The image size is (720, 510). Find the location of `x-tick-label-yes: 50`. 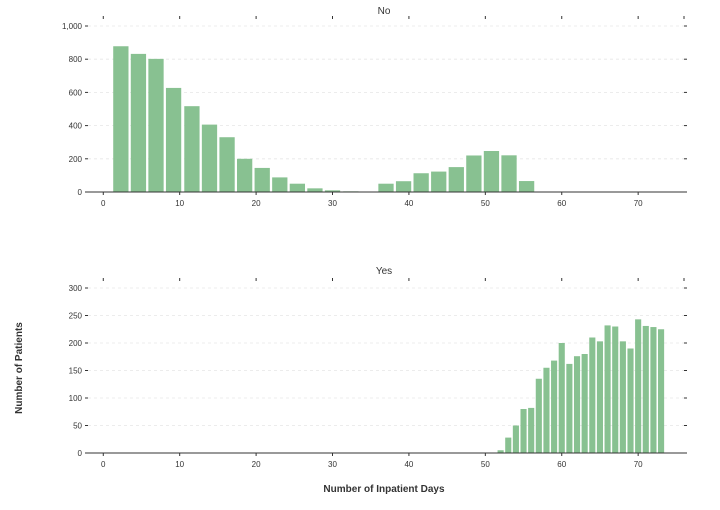

x-tick-label-yes: 50 is located at coordinates (485, 464).